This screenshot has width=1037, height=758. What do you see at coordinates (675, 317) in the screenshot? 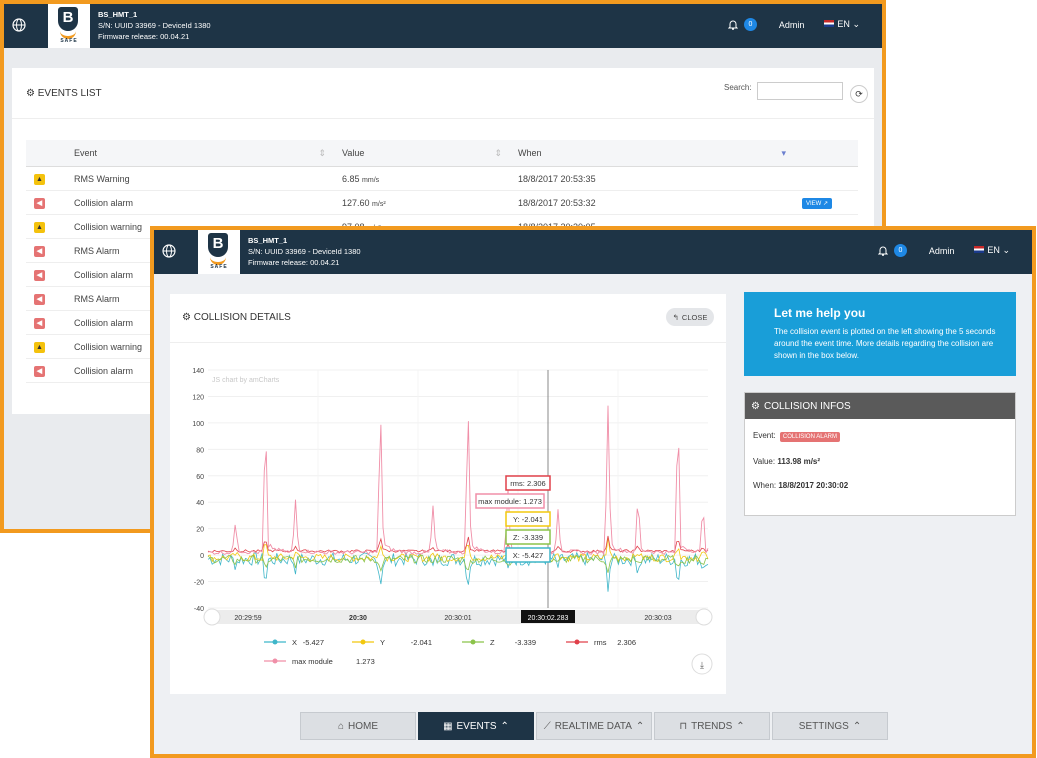
I see `back-arrow-icon: ↰` at bounding box center [675, 317].